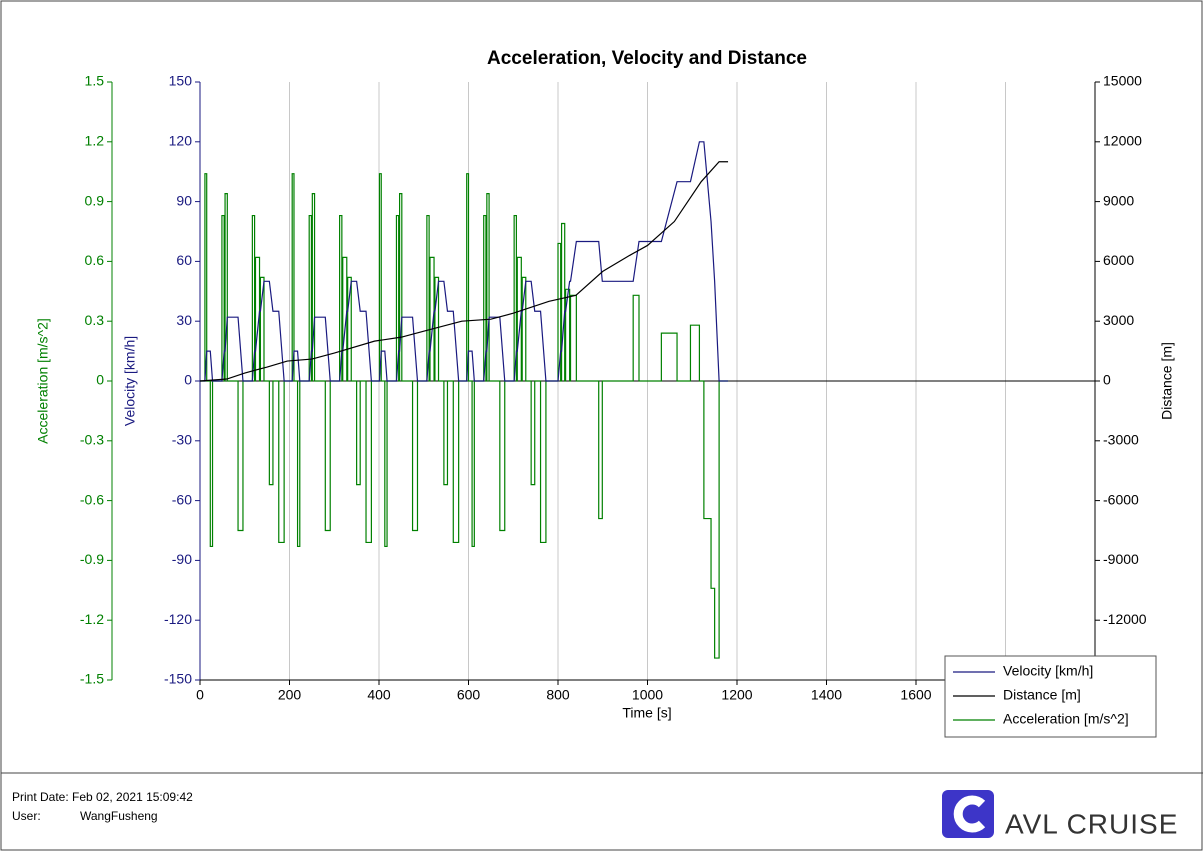 This screenshot has height=852, width=1204. Describe the element at coordinates (379, 695) in the screenshot. I see `x-tick-label: 400` at that location.